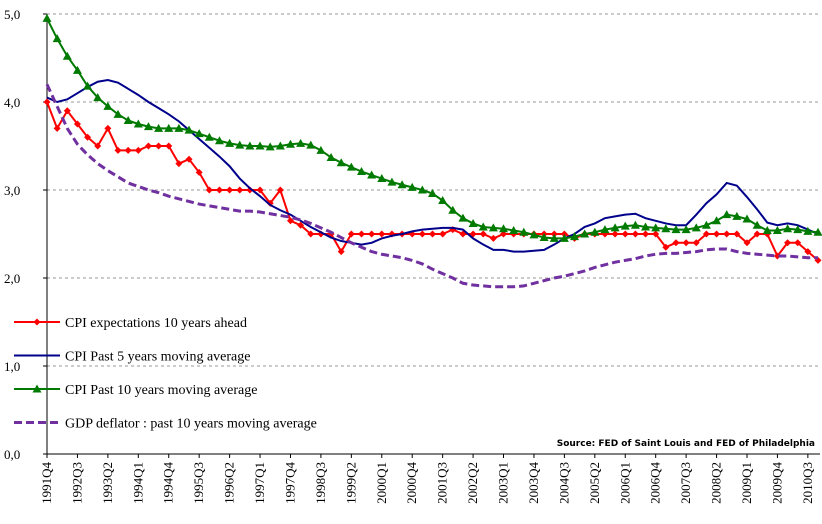 The image size is (822, 524). Describe the element at coordinates (776, 483) in the screenshot. I see `x-tick-label: 2009Q4` at that location.